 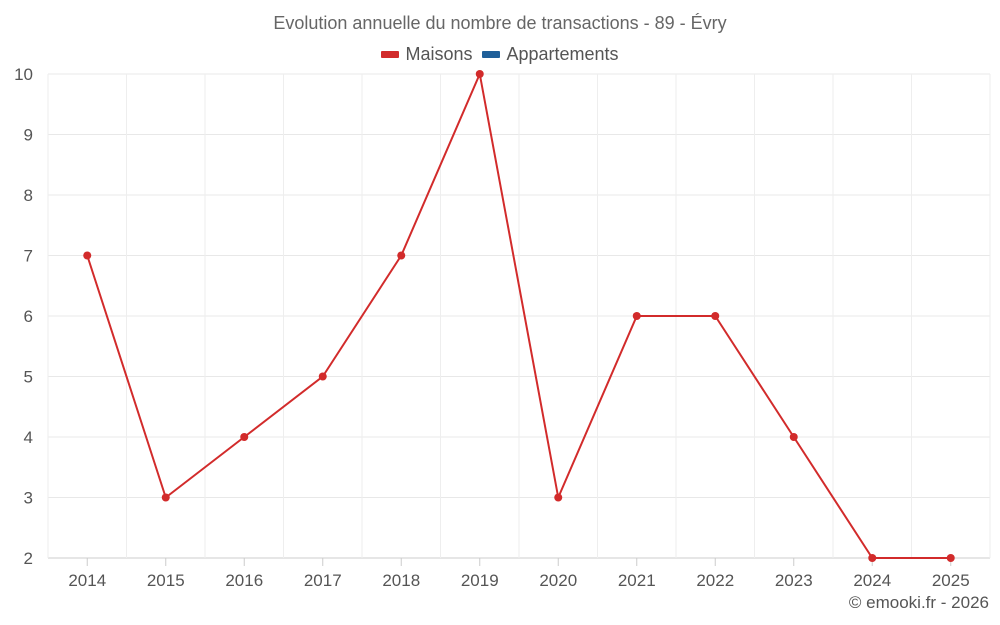 What do you see at coordinates (28, 316) in the screenshot?
I see `y-tick-label: 6` at bounding box center [28, 316].